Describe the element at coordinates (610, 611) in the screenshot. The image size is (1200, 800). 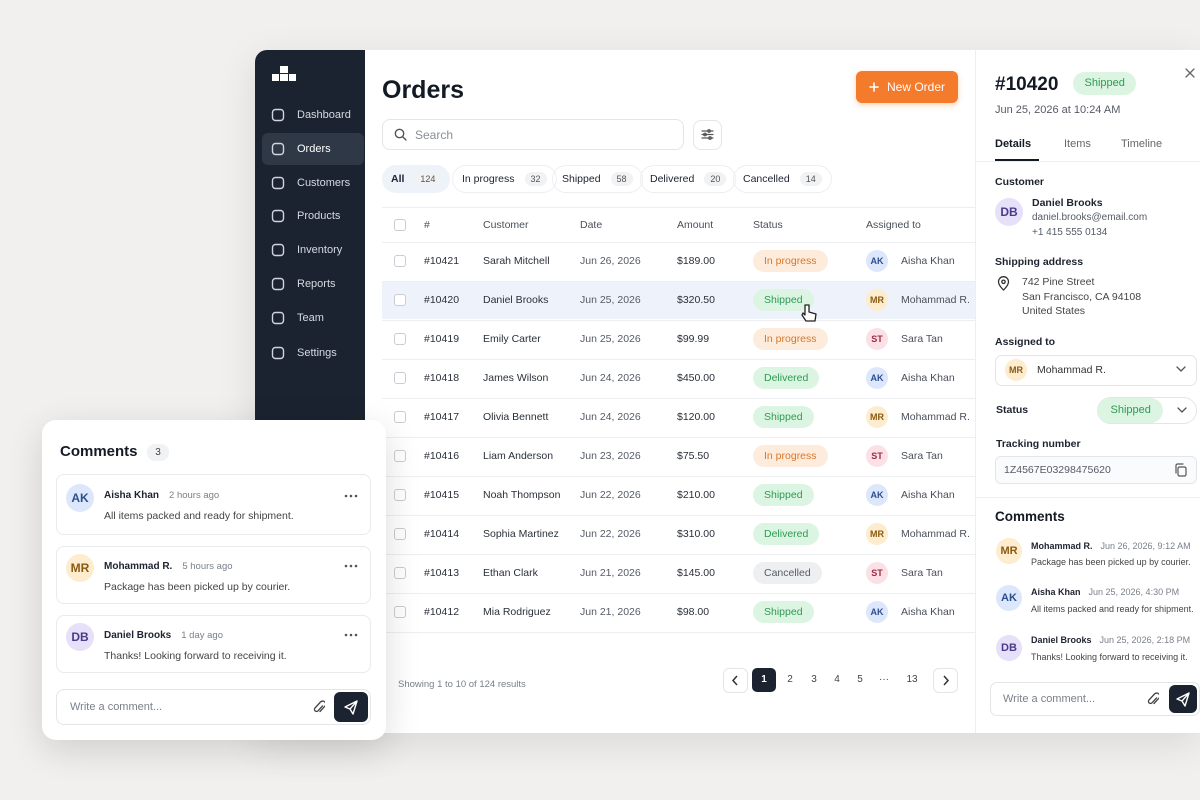
I see `order-date: Jun 21, 2026` at that location.